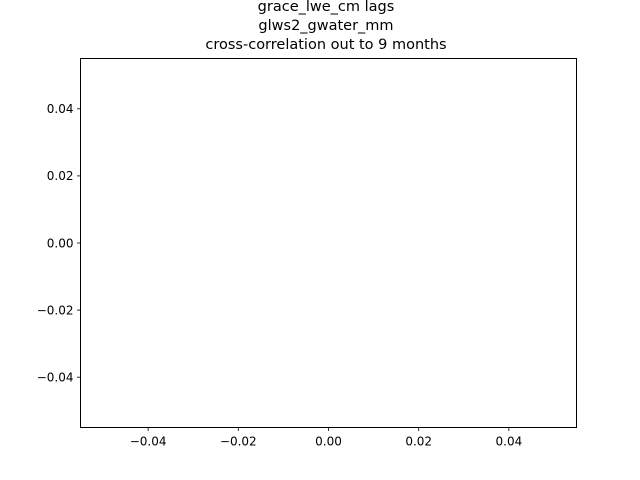 The image size is (640, 480). I want to click on y-axis: −0.04 −0.02 0.00 0.02 0.04, so click(59, 243).